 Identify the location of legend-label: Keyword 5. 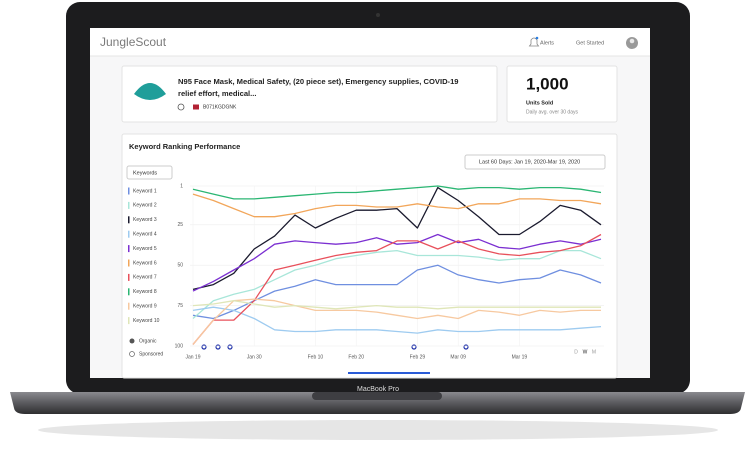
(145, 249).